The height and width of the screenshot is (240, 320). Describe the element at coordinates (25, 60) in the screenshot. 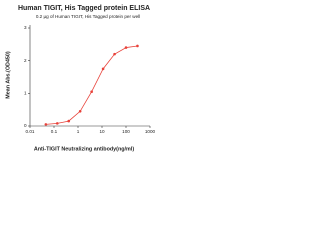

I see `y-tick-label: 2` at that location.